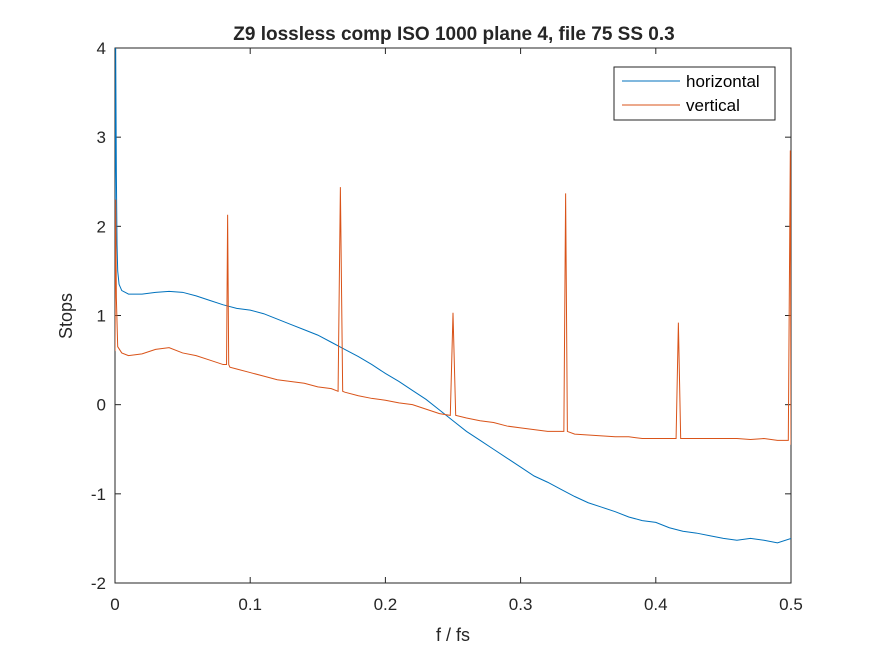 The image size is (875, 661). What do you see at coordinates (101, 316) in the screenshot?
I see `y-tick-label: 1` at bounding box center [101, 316].